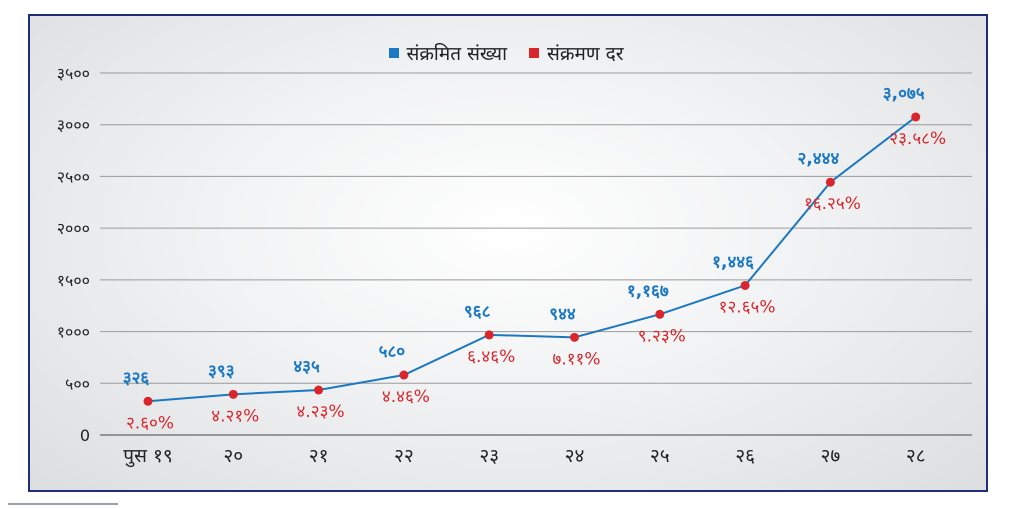 This screenshot has height=508, width=1012. I want to click on legend-item-cases: संक्रमित संख्या, so click(448, 53).